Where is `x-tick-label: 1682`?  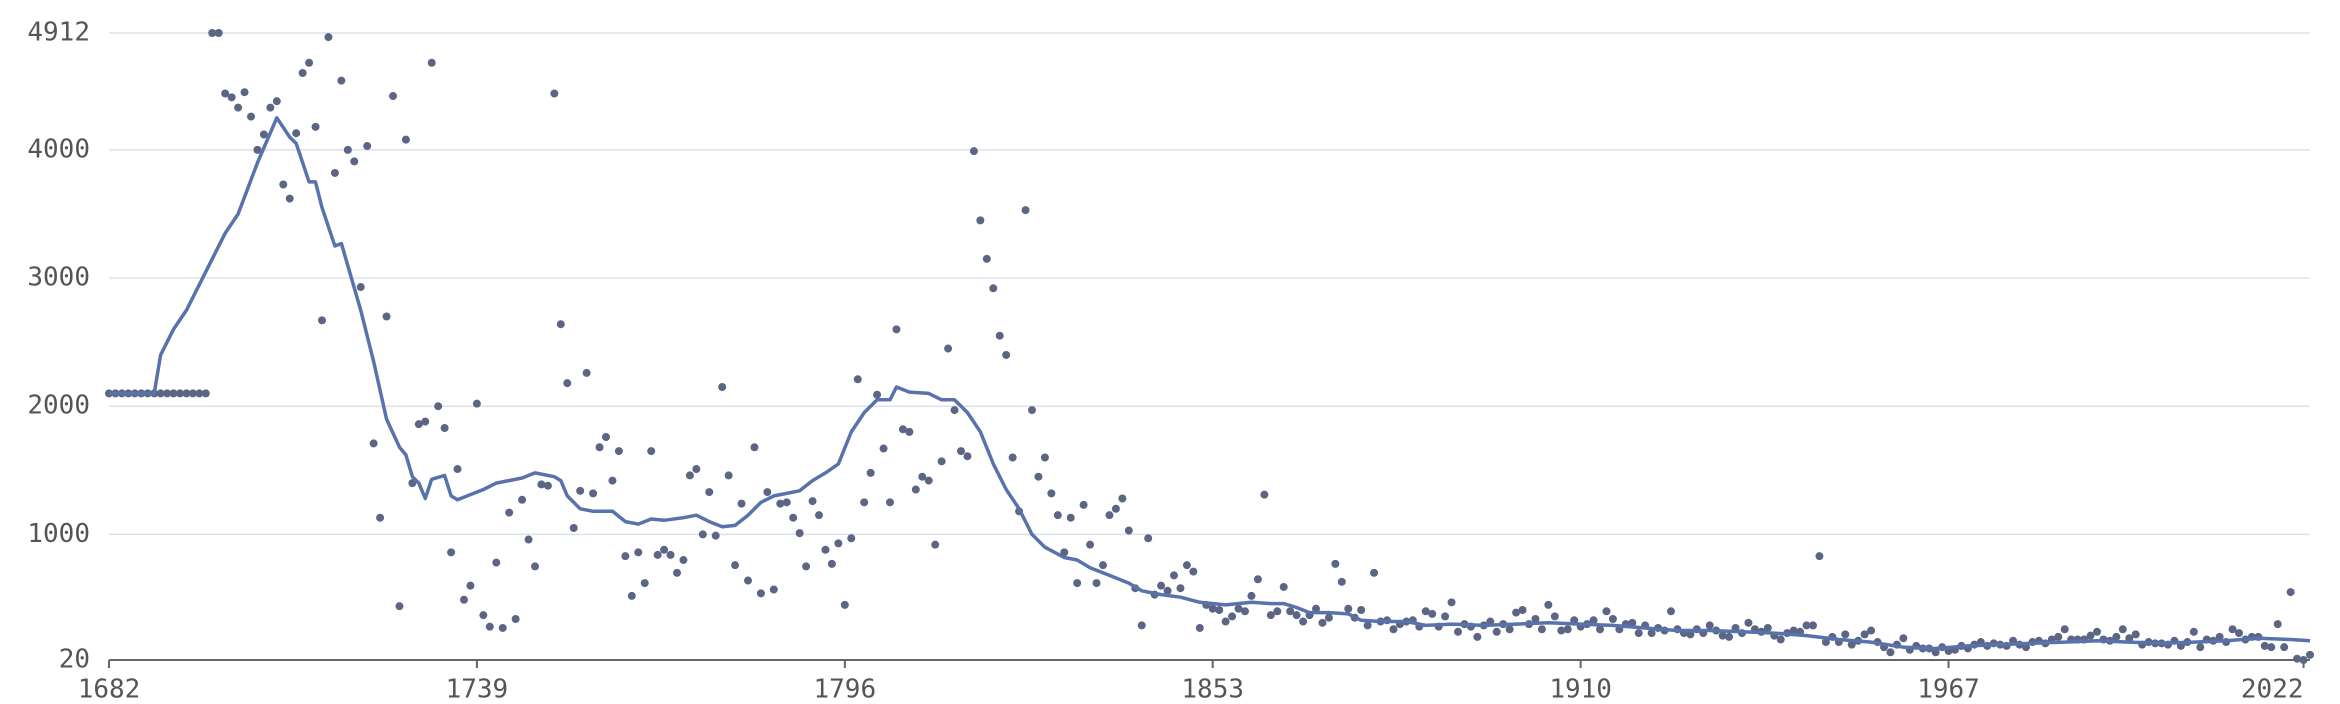 x-tick-label: 1682 is located at coordinates (109, 689).